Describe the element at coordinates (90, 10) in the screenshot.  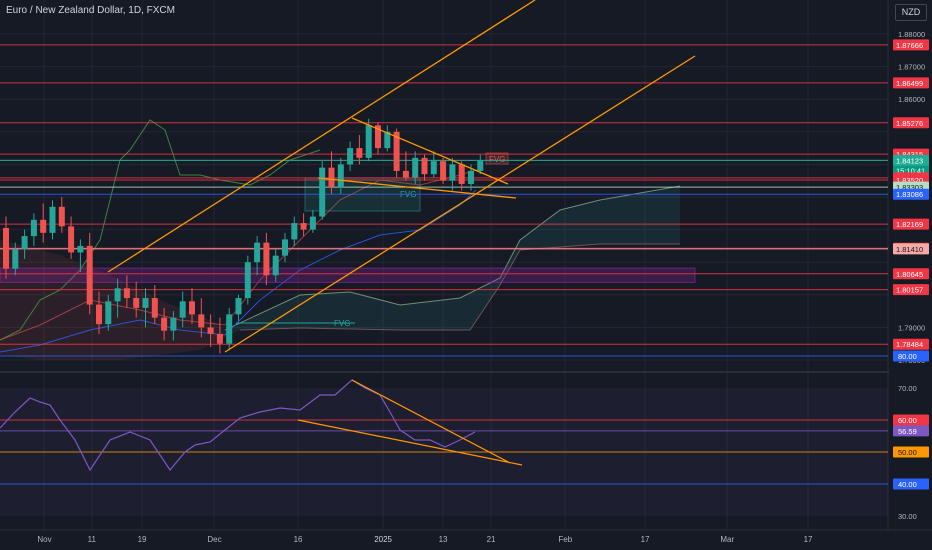
I see `symbol-title: Euro / New Zealand Dollar, 1D, FXCM` at that location.